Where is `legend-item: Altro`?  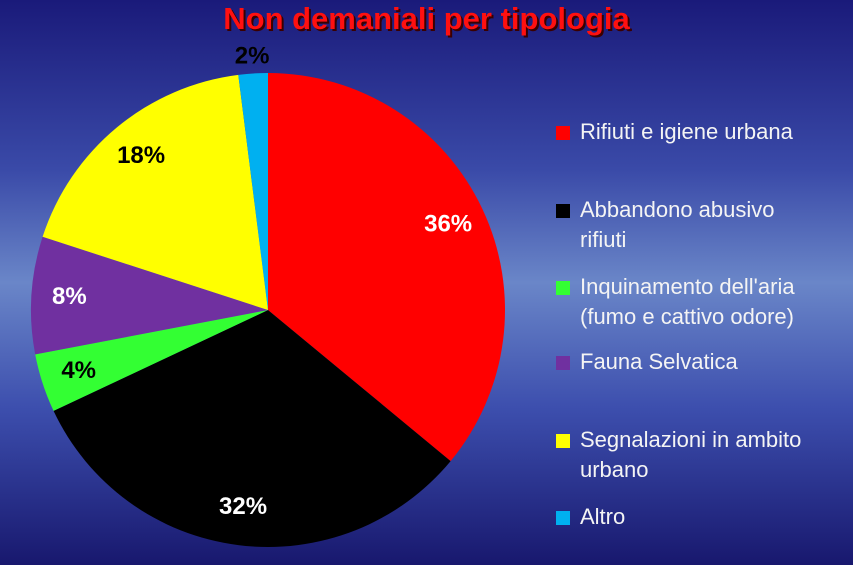 legend-item: Altro is located at coordinates (687, 517).